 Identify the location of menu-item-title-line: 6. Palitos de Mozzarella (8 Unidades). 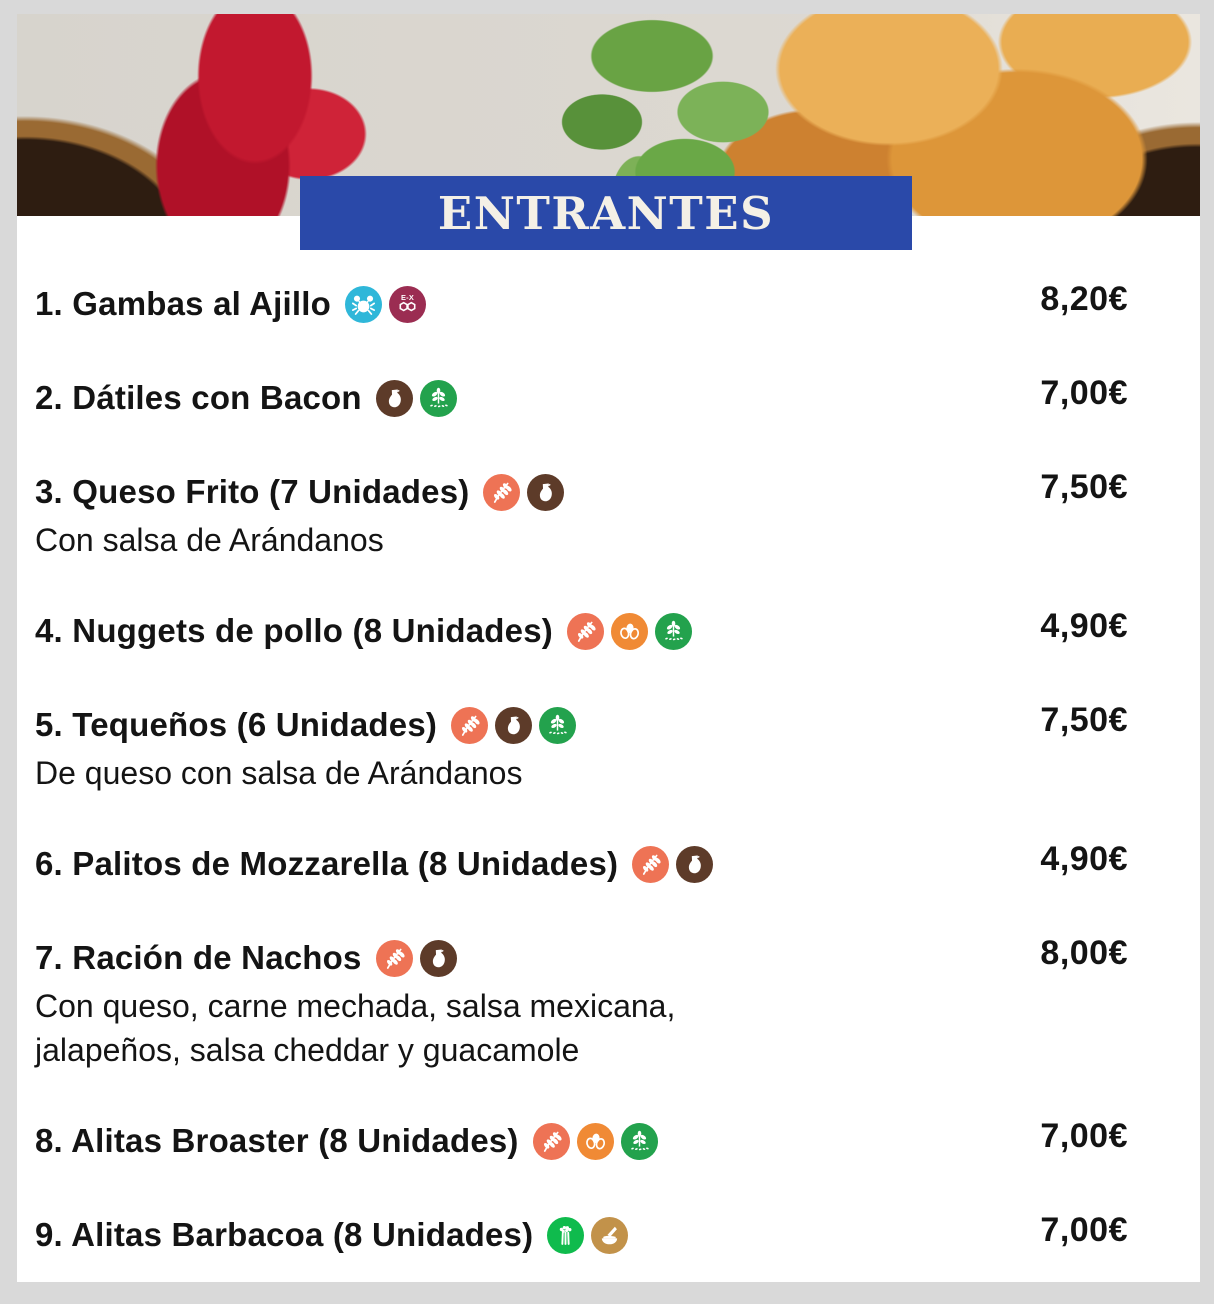
(374, 864).